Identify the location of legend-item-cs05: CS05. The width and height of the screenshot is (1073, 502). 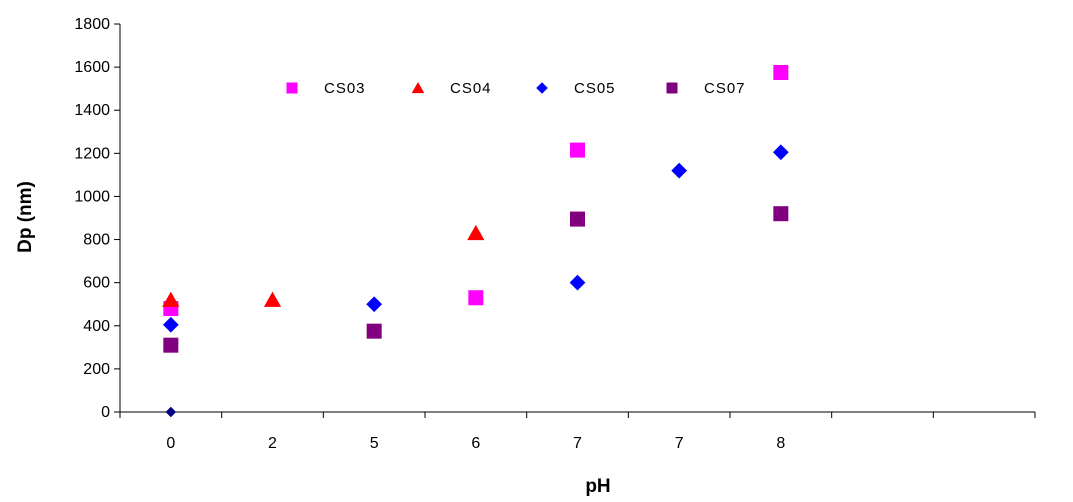
(575, 88).